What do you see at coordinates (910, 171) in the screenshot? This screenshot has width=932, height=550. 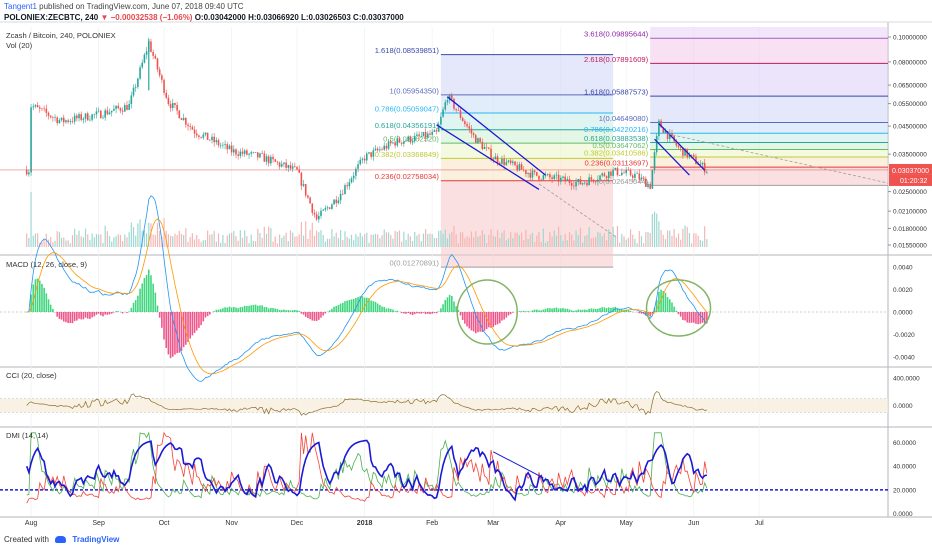 I see `last-price-label: 0.03037000` at bounding box center [910, 171].